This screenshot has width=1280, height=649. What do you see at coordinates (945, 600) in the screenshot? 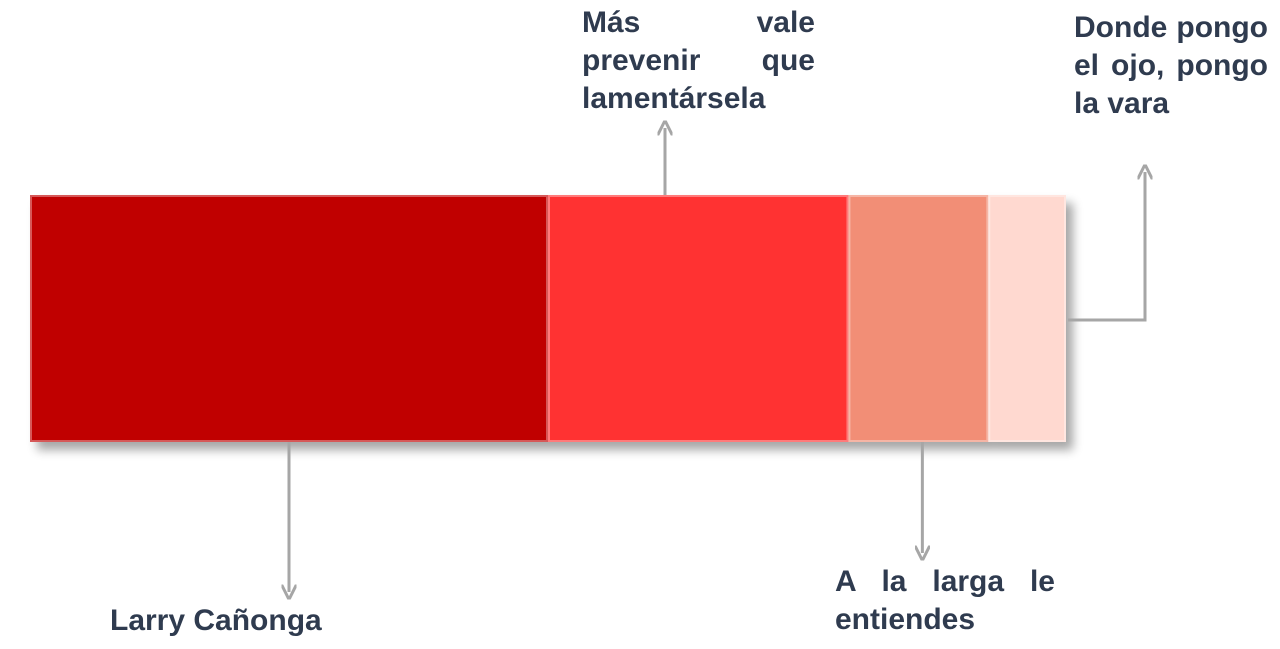
I see `segment-label-3: A la larga le entiendes` at bounding box center [945, 600].